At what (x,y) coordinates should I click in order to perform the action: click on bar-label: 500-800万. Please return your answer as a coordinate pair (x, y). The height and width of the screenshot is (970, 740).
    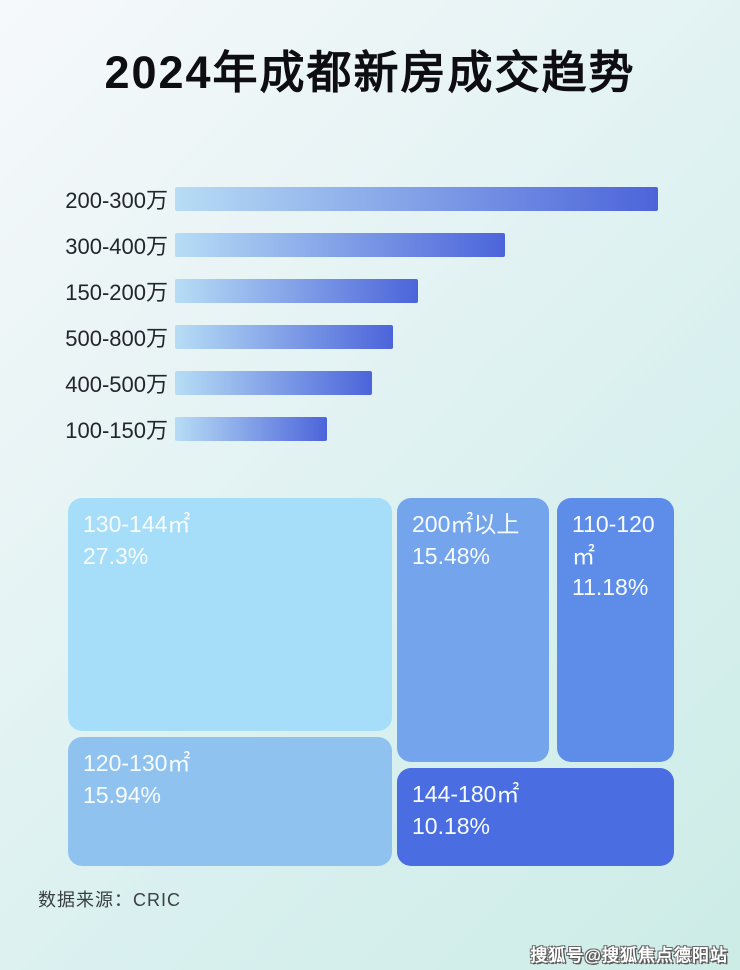
    Looking at the image, I should click on (116, 338).